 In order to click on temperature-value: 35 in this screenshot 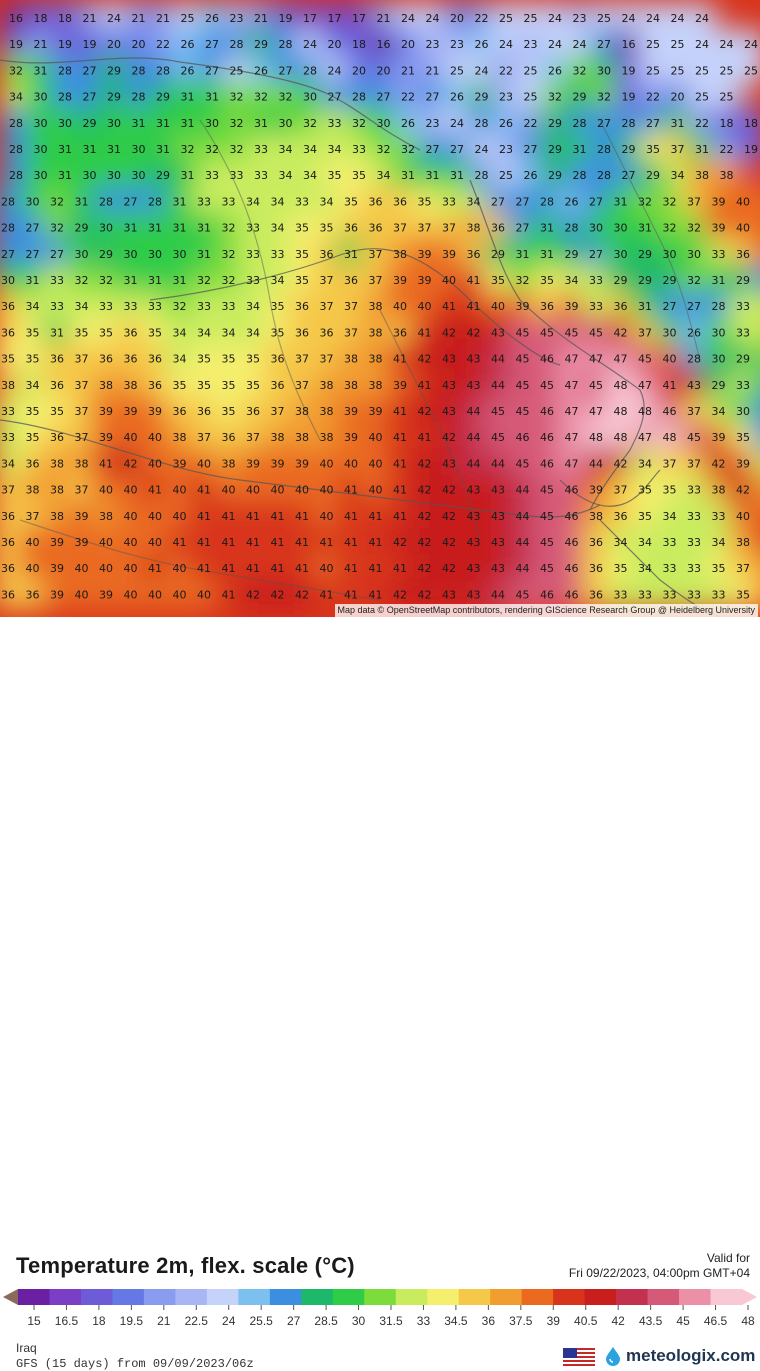, I will do `click(670, 490)`.